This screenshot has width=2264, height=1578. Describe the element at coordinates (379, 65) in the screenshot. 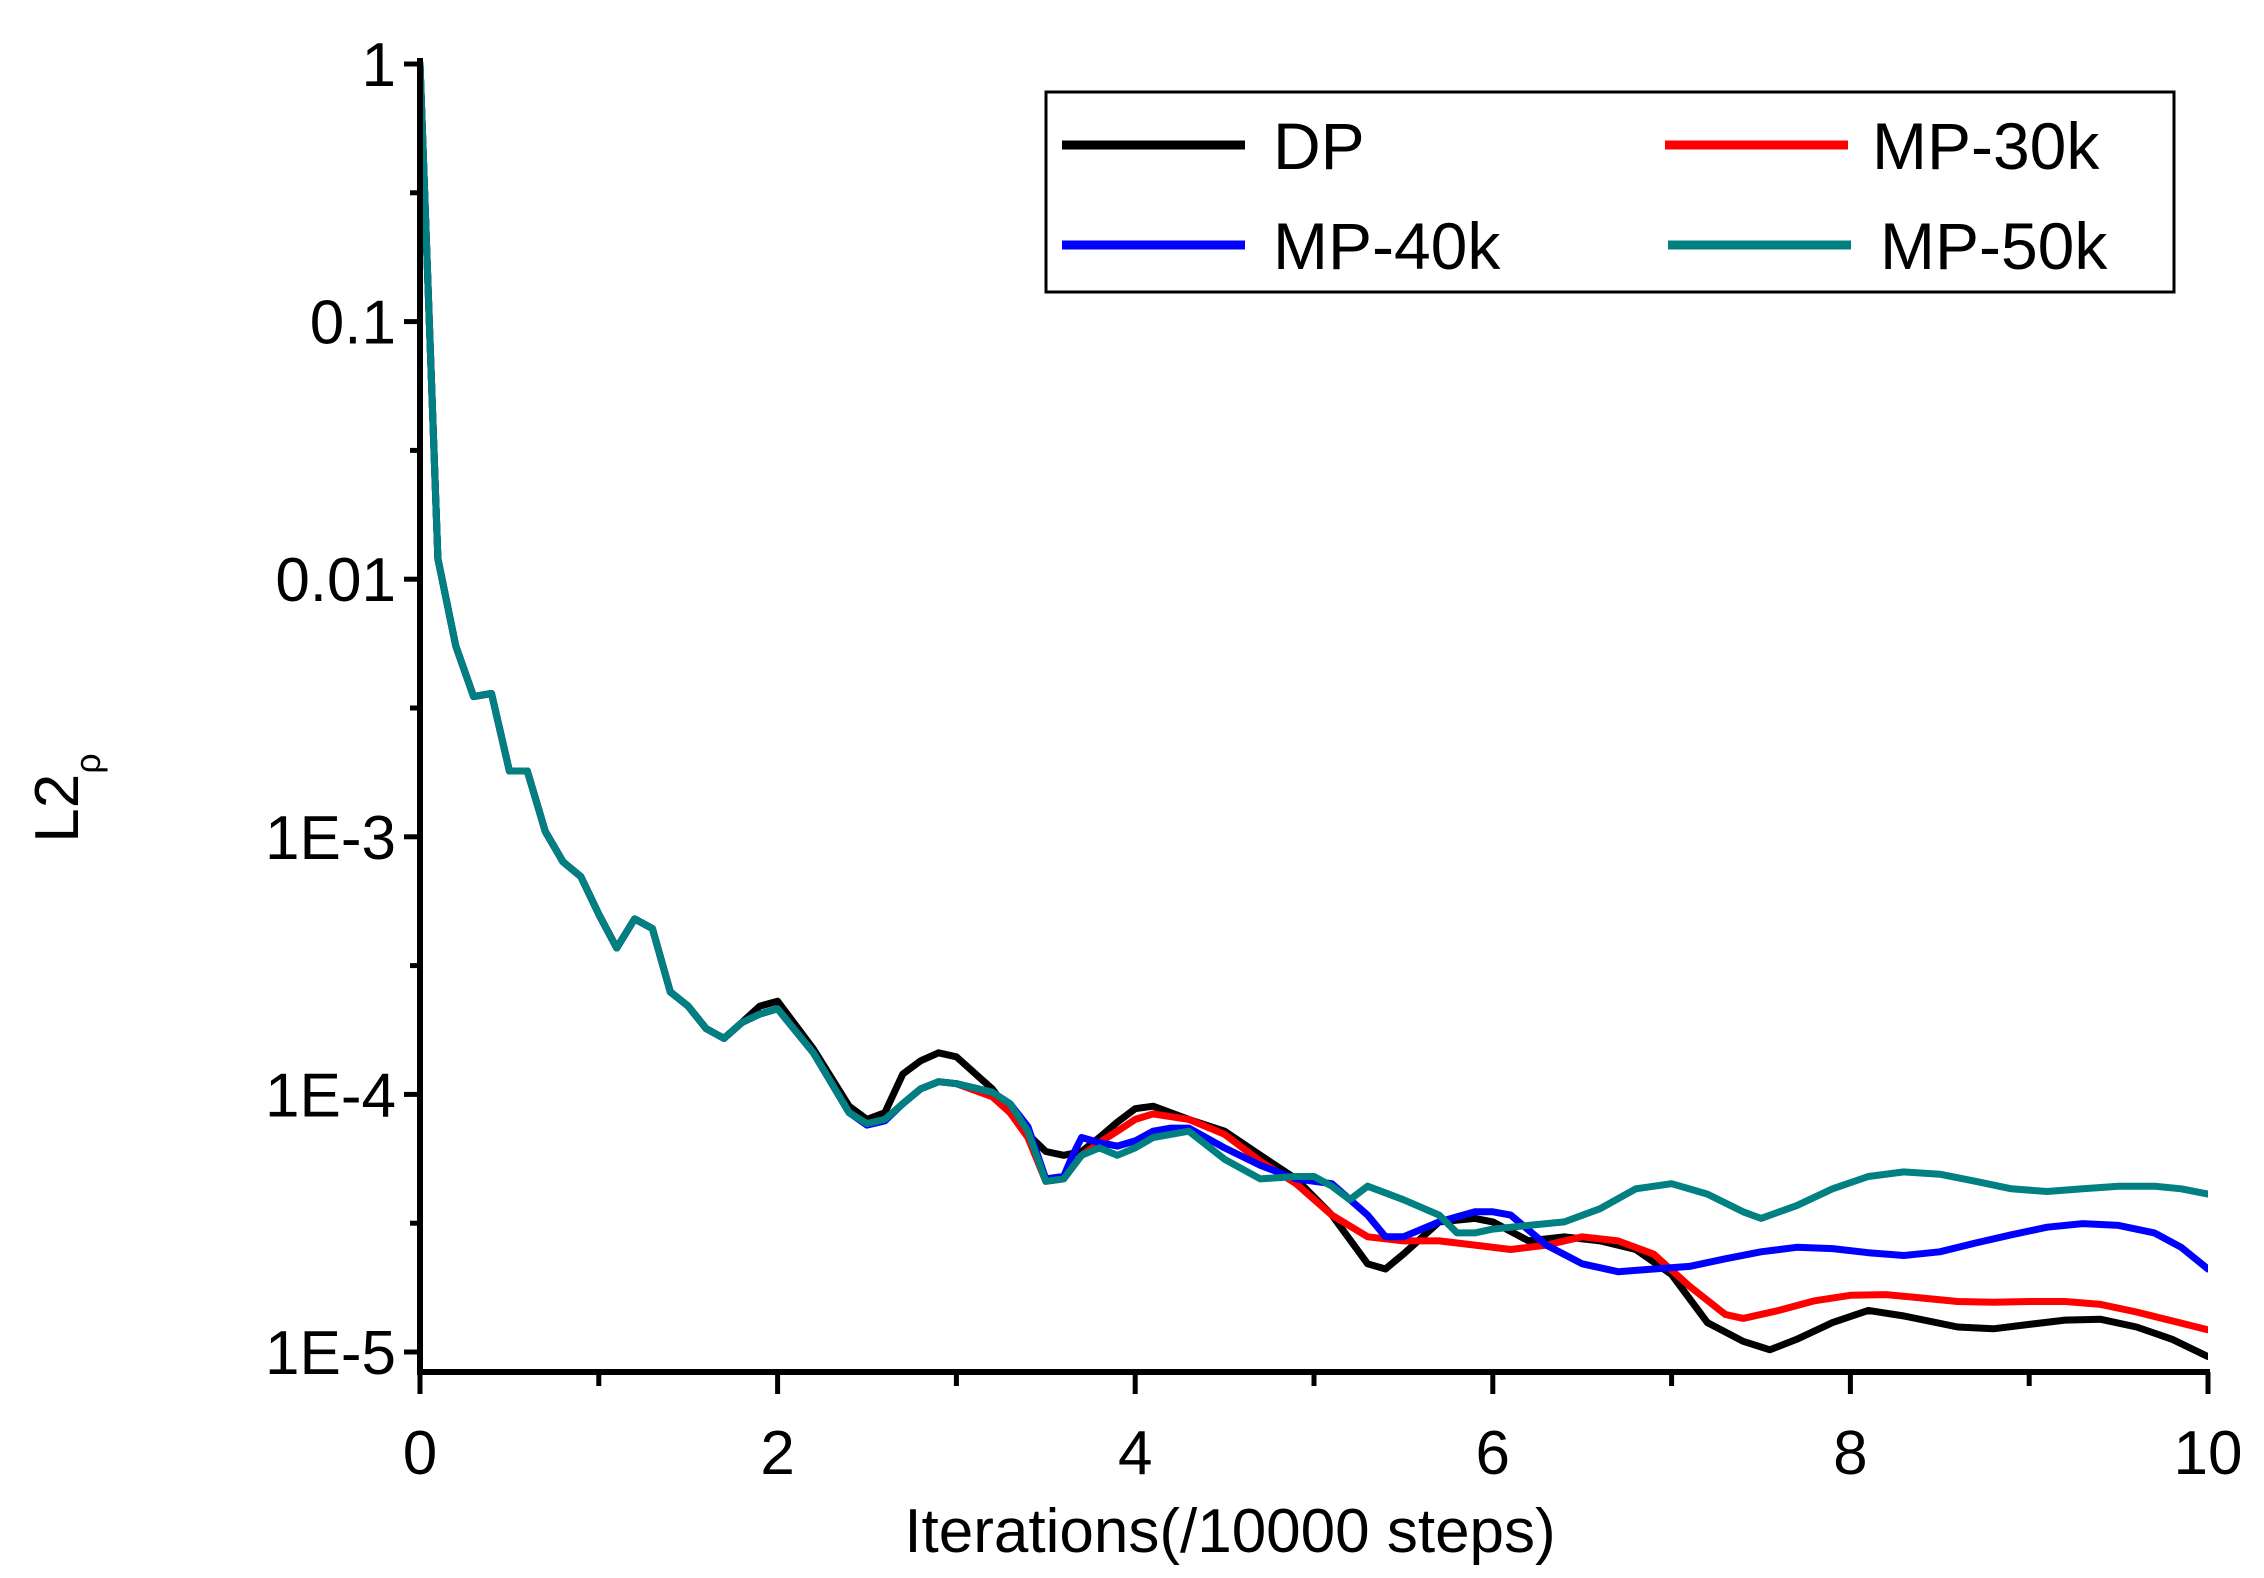

I see `y-tick-label: 1` at that location.